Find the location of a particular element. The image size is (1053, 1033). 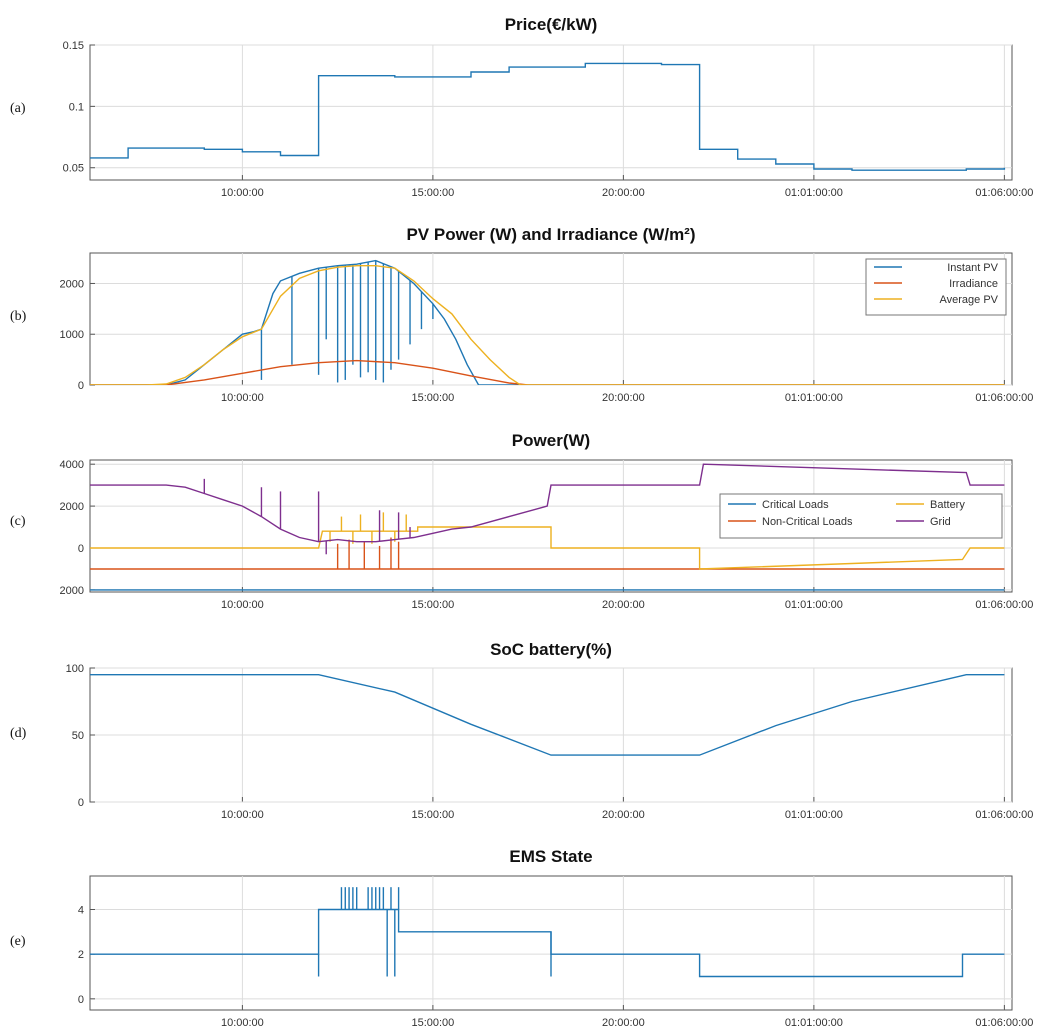

y-tick-label: 0.05 is located at coordinates (73, 169).